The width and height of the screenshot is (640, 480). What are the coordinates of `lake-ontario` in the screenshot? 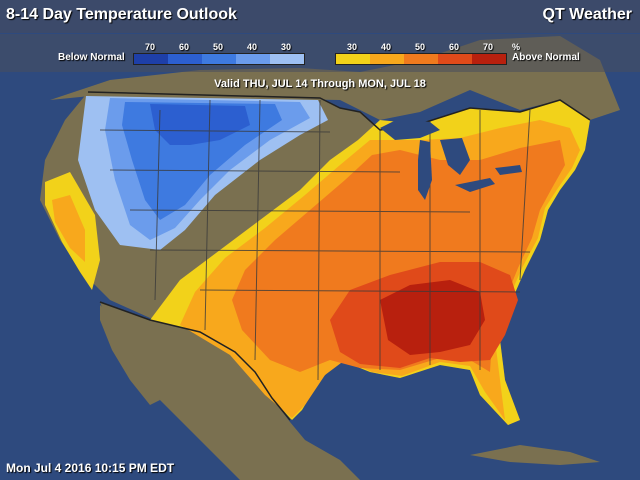 It's located at (508, 170).